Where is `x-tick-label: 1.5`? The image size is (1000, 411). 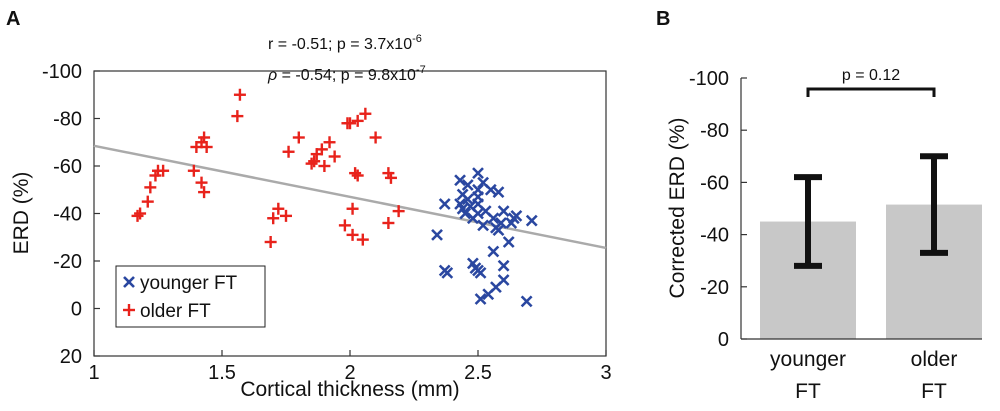
x-tick-label: 1.5 is located at coordinates (222, 373).